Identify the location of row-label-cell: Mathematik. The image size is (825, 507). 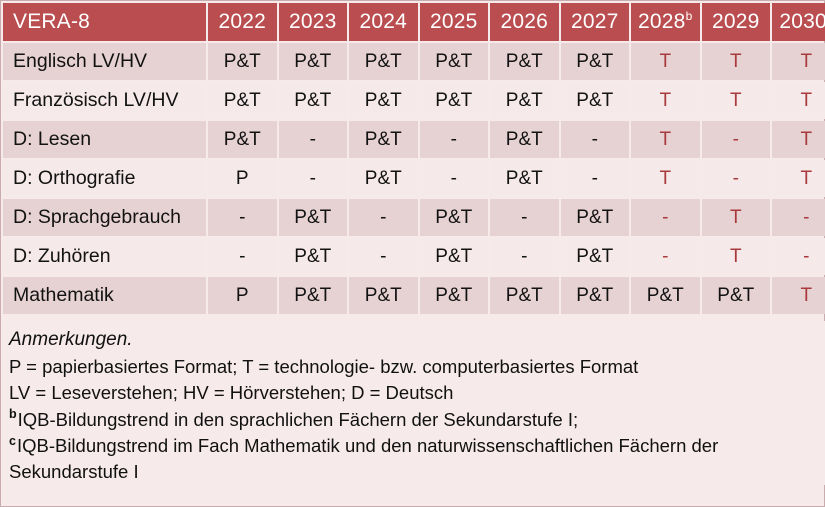
(104, 295).